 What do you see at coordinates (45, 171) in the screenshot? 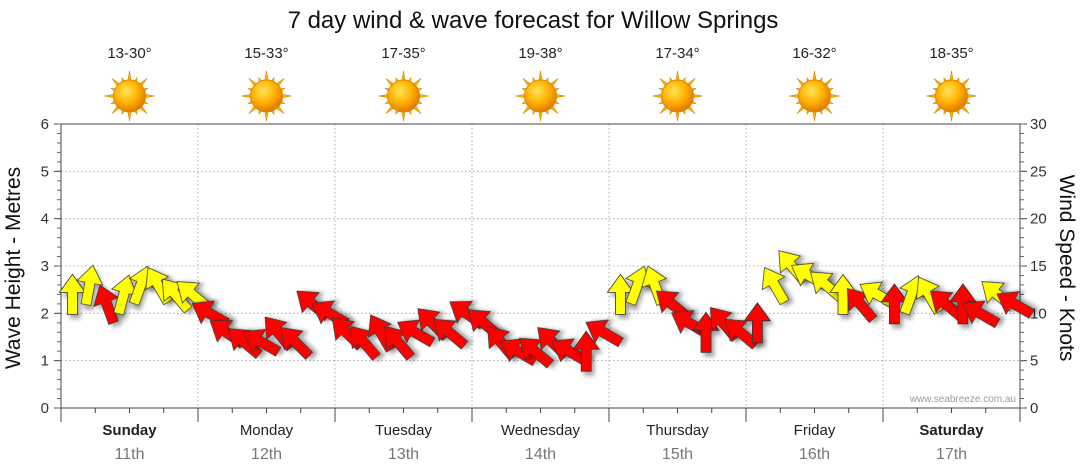
I see `y-tick-label: 5` at bounding box center [45, 171].